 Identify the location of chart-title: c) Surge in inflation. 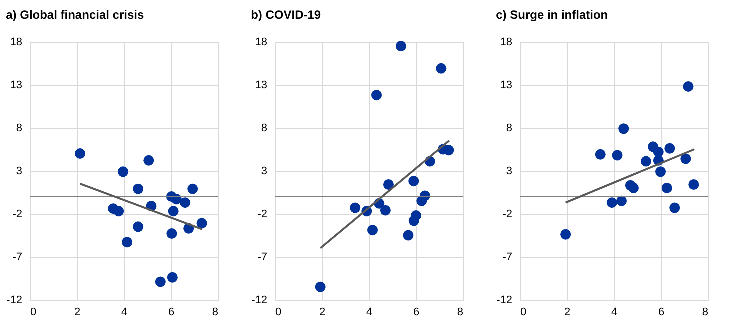
(552, 15).